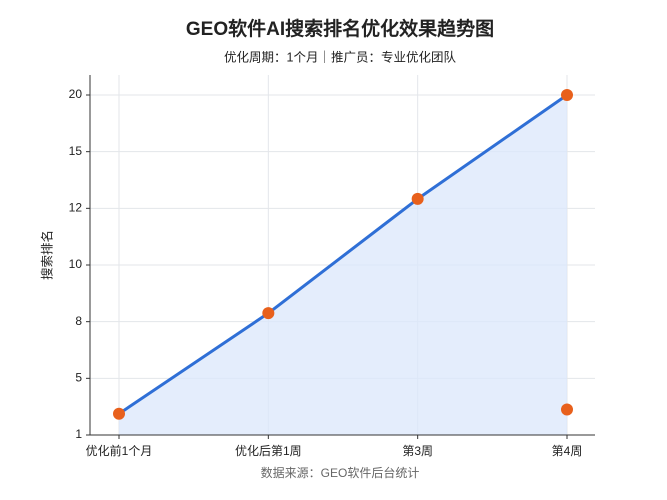 This screenshot has height=500, width=667. I want to click on y-axis-label: 搜索排名, so click(46, 255).